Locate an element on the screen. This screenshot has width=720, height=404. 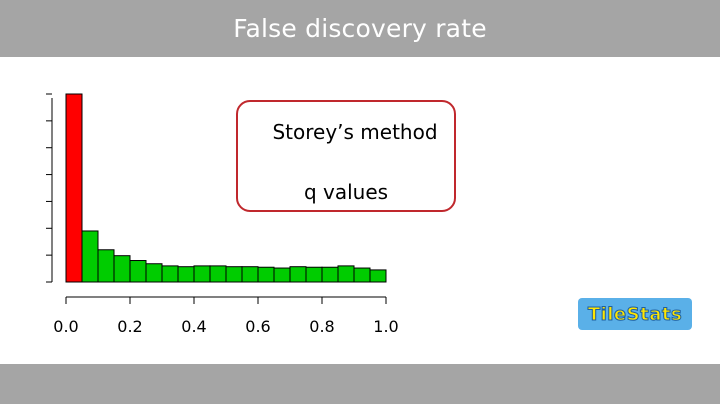
method-label-qvalues: q values is located at coordinates (346, 192).